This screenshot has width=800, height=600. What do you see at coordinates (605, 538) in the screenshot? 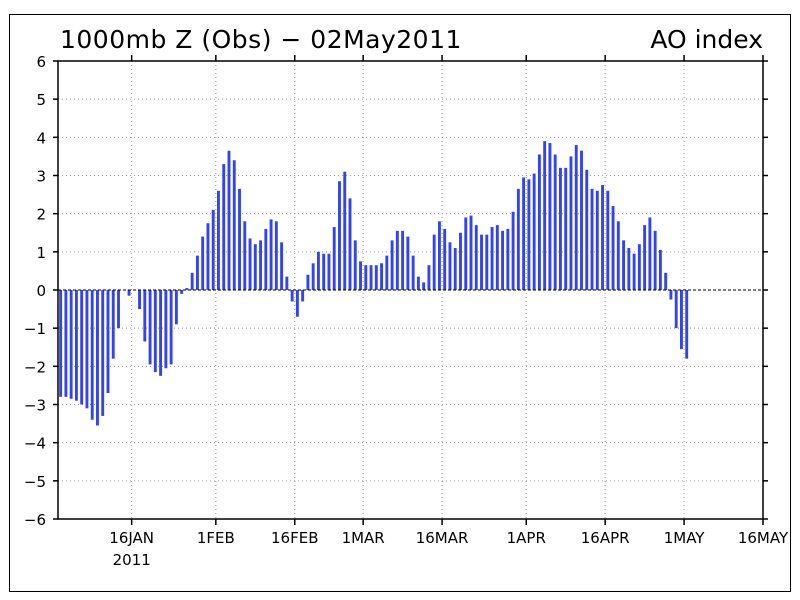
I see `x-tick-label: 16APR` at bounding box center [605, 538].